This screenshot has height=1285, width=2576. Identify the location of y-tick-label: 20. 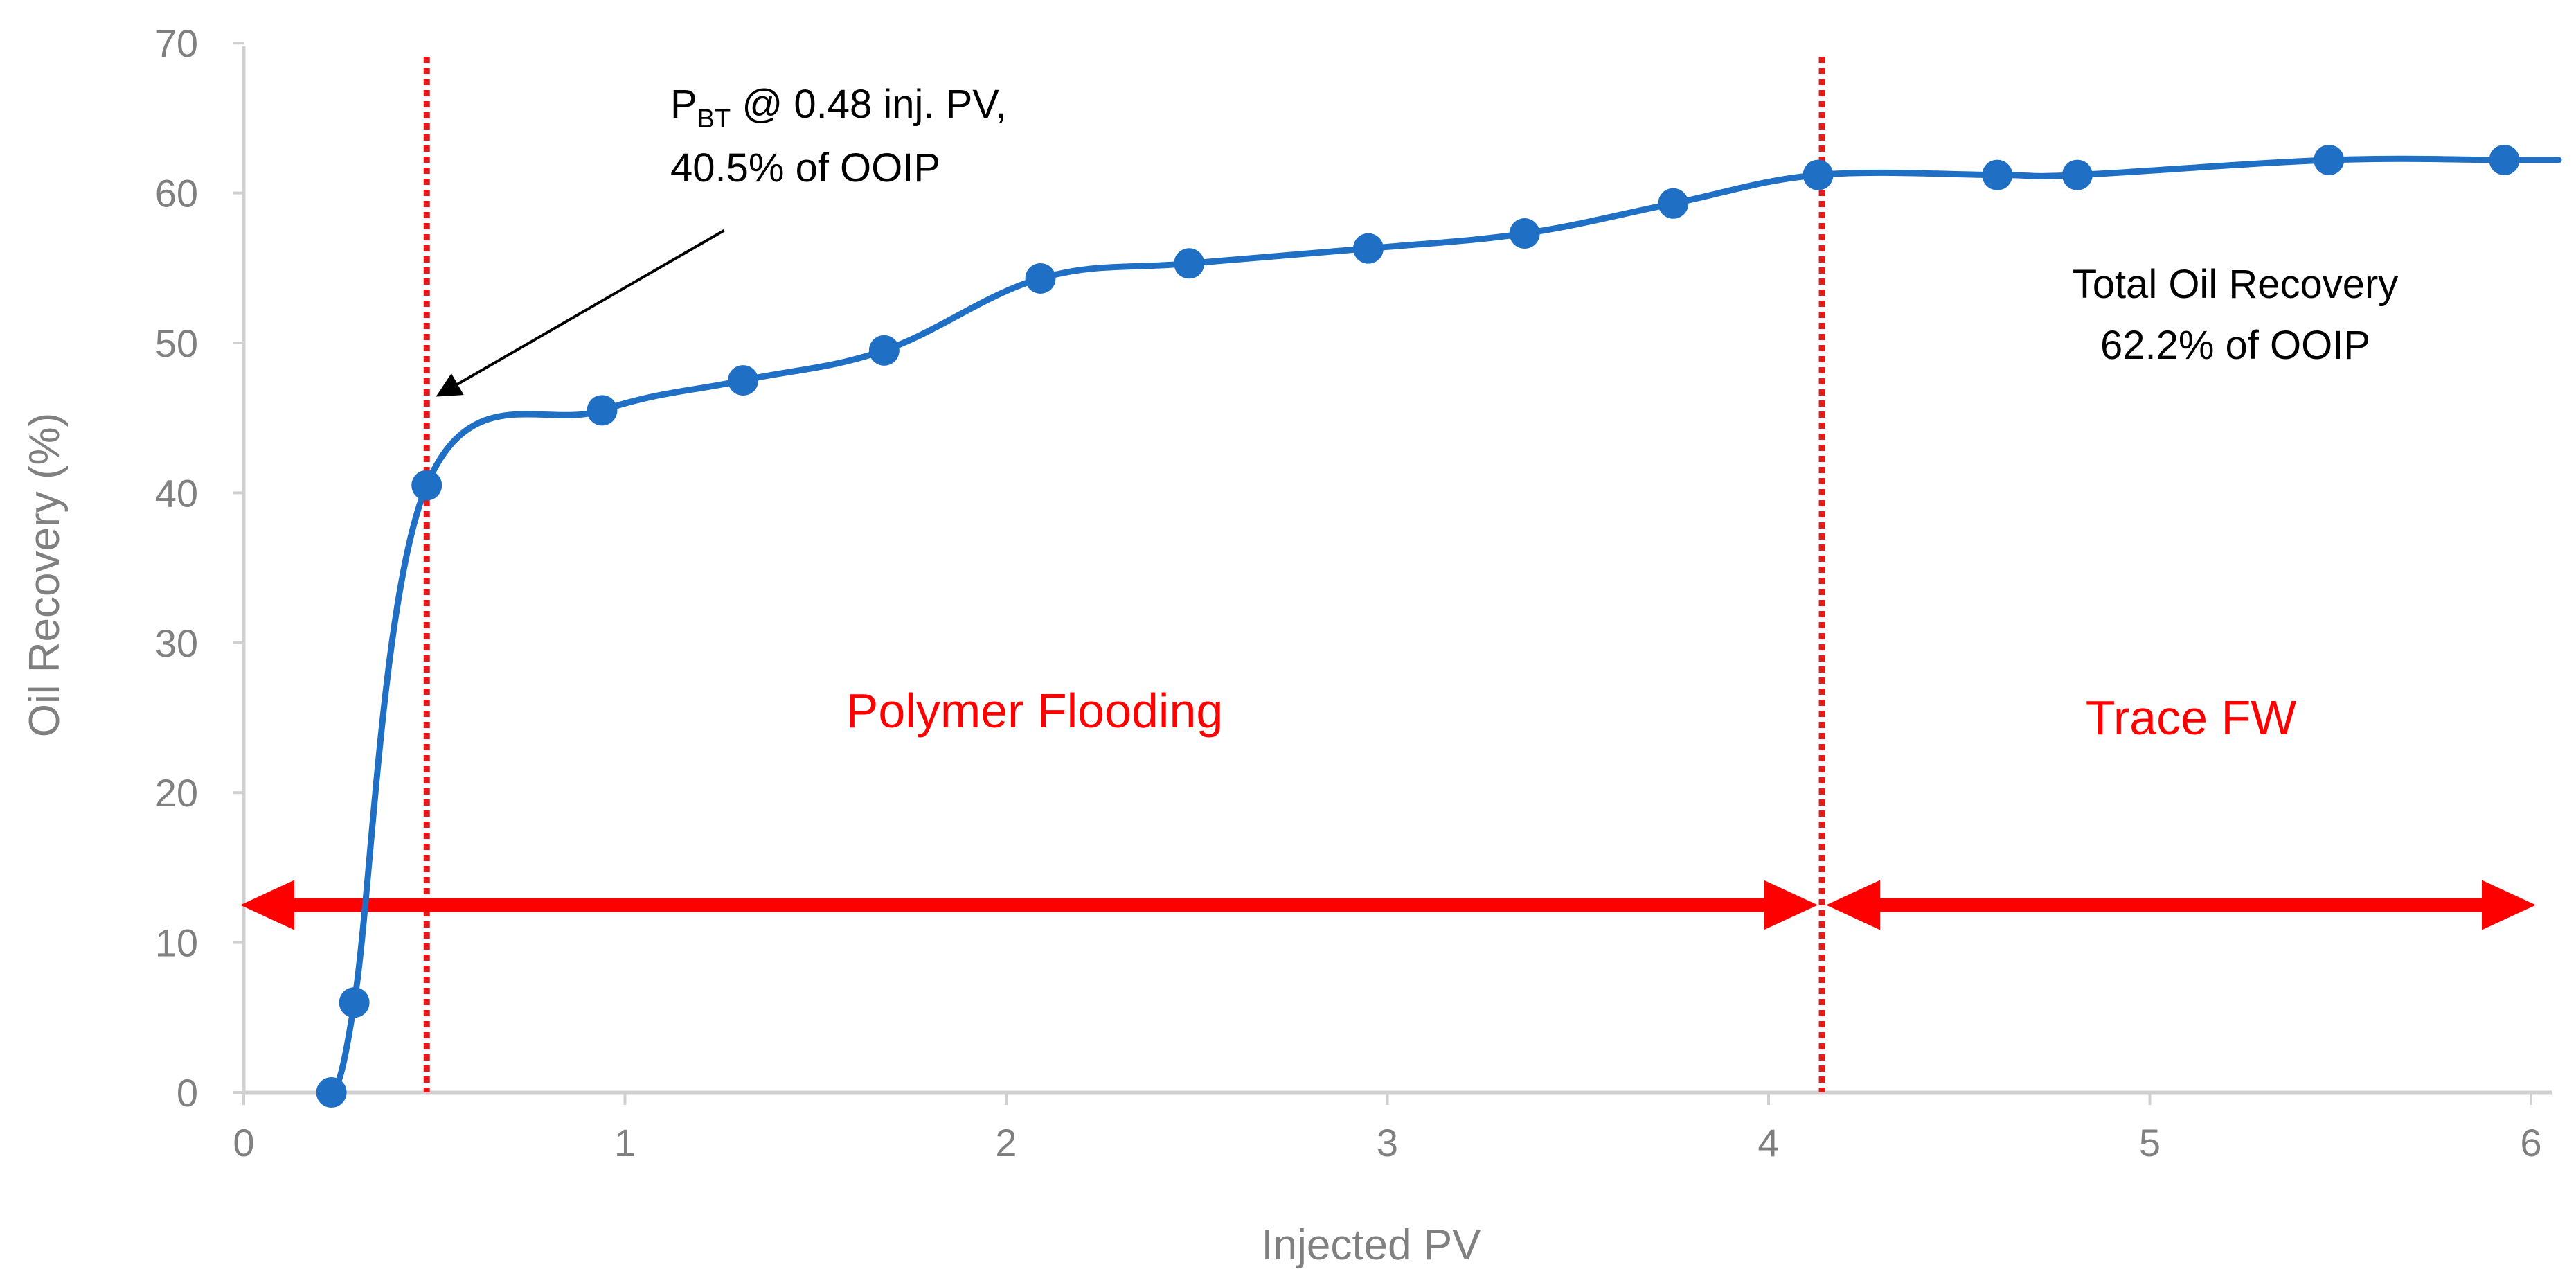
(176, 793).